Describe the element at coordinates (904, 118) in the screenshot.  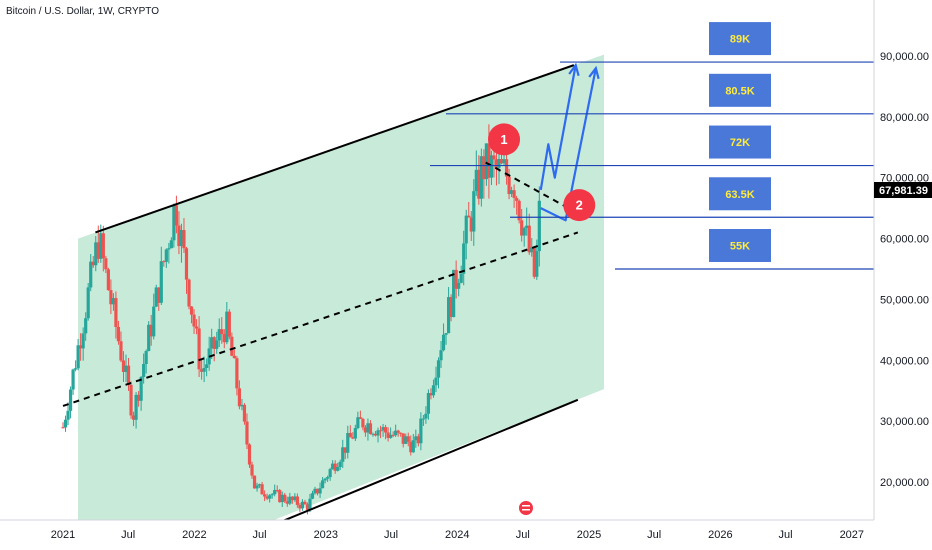
I see `y-tick-label: 80,000.00` at that location.